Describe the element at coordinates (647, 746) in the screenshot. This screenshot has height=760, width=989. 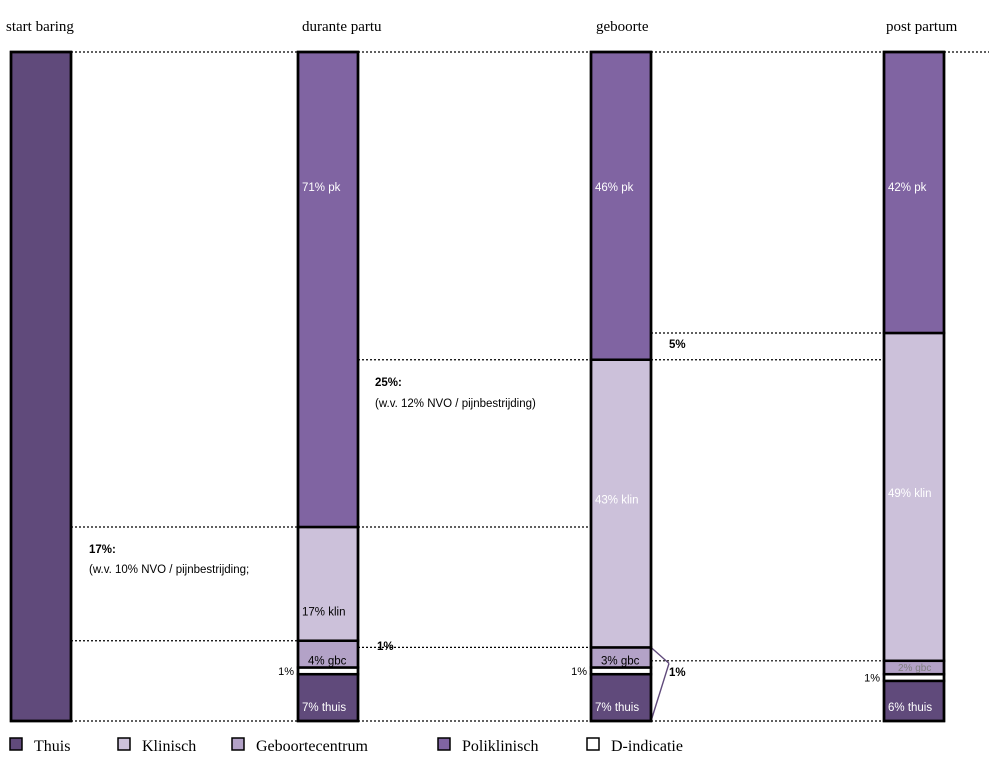
I see `legend-label: D-indicatie` at that location.